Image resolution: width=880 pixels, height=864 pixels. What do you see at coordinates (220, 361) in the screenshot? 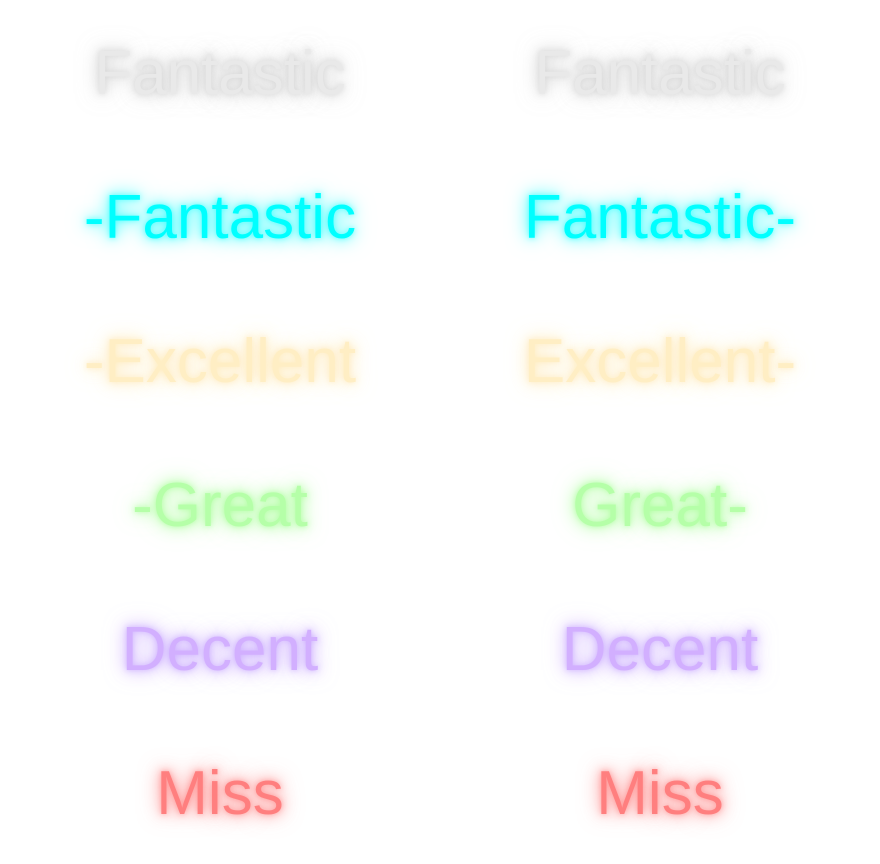
I see `judgment-excellent-early: -Excellent` at bounding box center [220, 361].